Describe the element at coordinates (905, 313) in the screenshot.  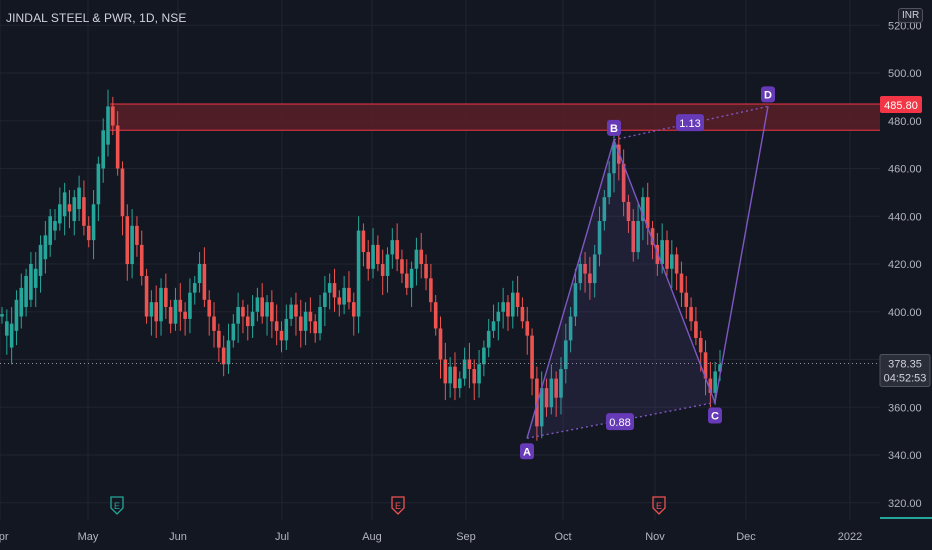
I see `price-tick-label: 400.00` at that location.